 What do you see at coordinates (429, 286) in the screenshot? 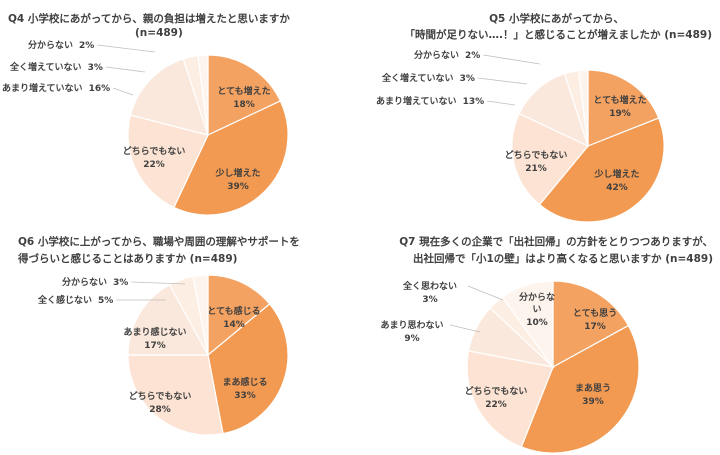
I see `slice-label: 全く思わない` at bounding box center [429, 286].